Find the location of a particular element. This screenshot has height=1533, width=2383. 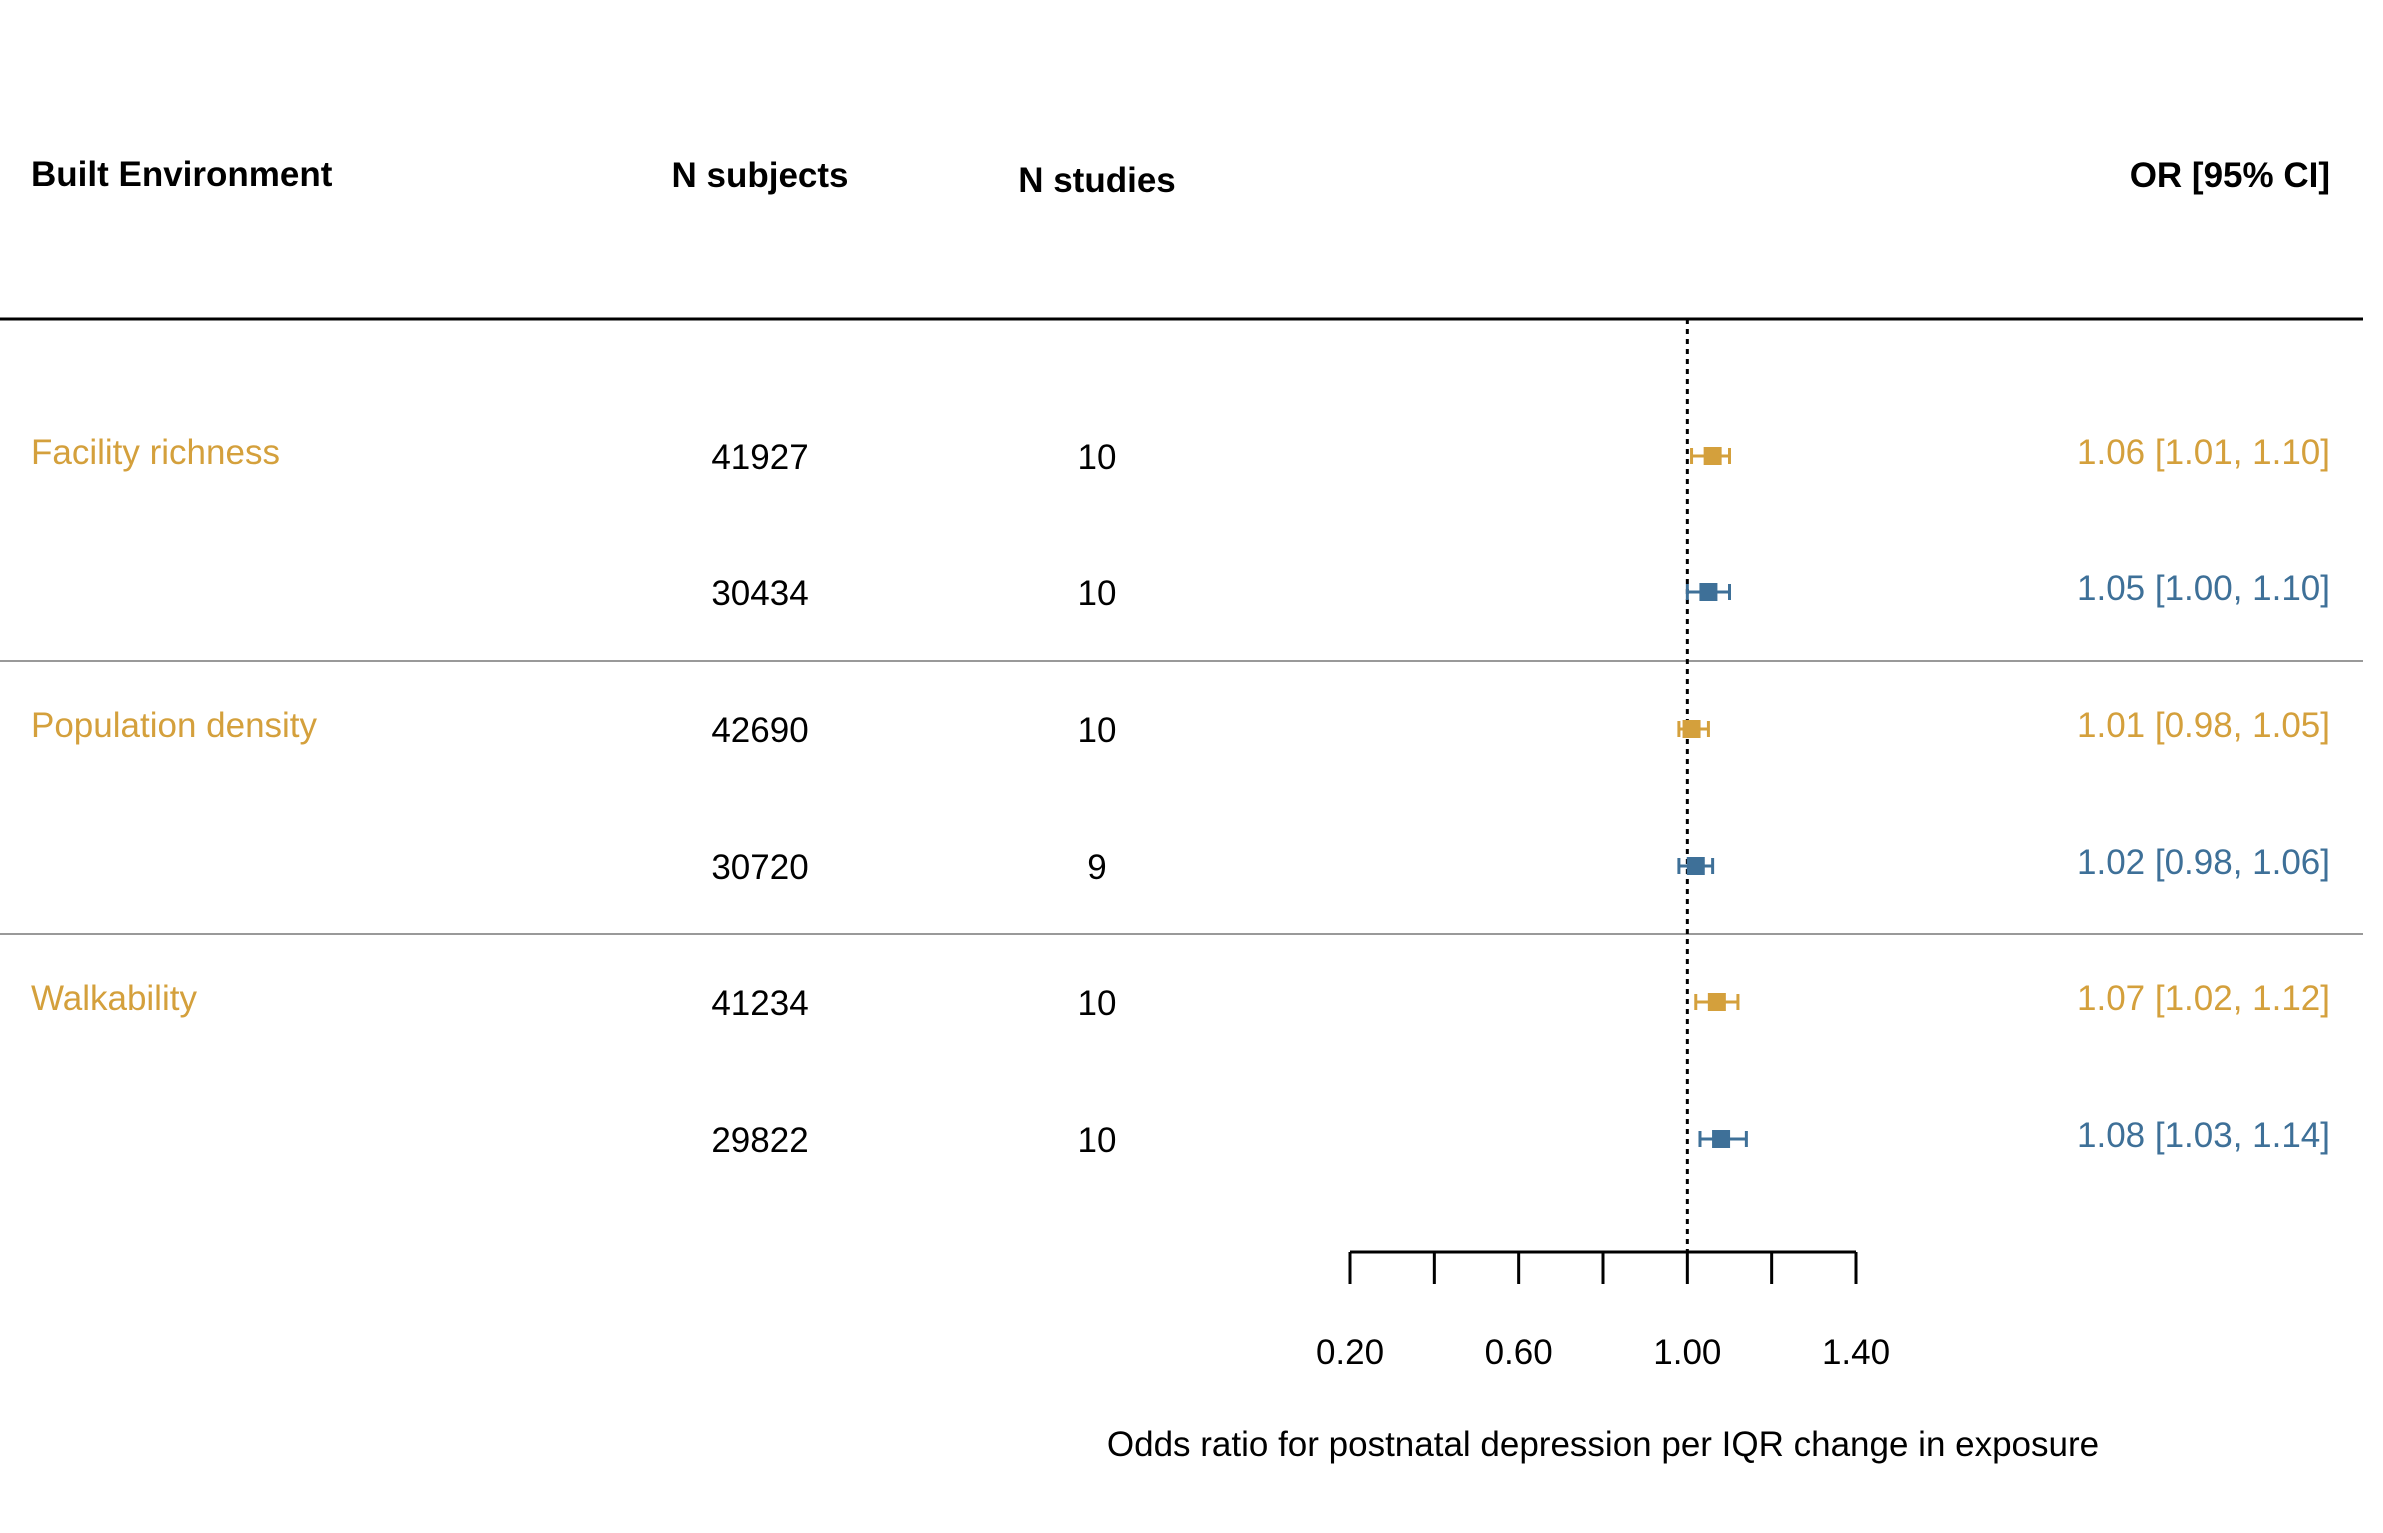

x-axis: 0.20 0.60 1.00 1.40 is located at coordinates (1603, 1311).